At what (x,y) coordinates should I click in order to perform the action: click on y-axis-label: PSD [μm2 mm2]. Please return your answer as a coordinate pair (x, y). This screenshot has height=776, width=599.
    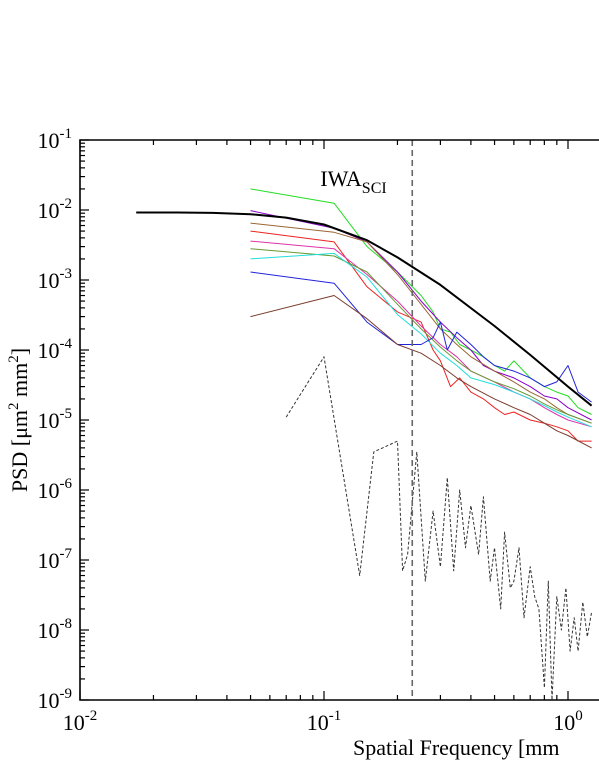
    Looking at the image, I should click on (19, 420).